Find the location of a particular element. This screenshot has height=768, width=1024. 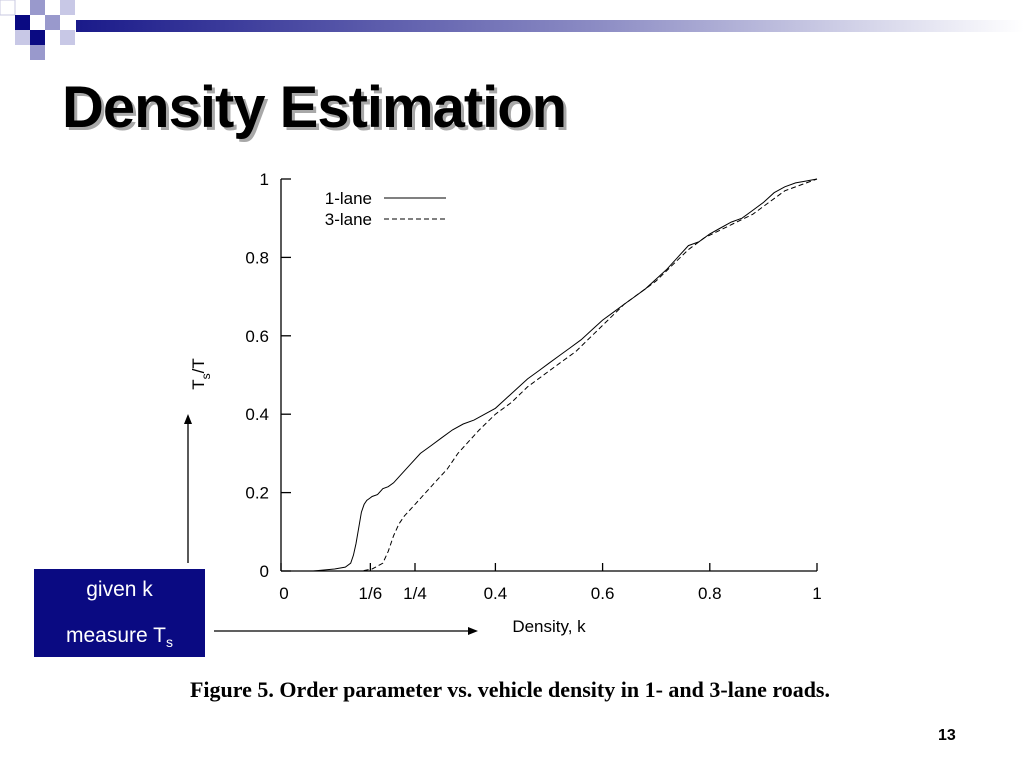

annotation-given-k: given k is located at coordinates (119, 589).